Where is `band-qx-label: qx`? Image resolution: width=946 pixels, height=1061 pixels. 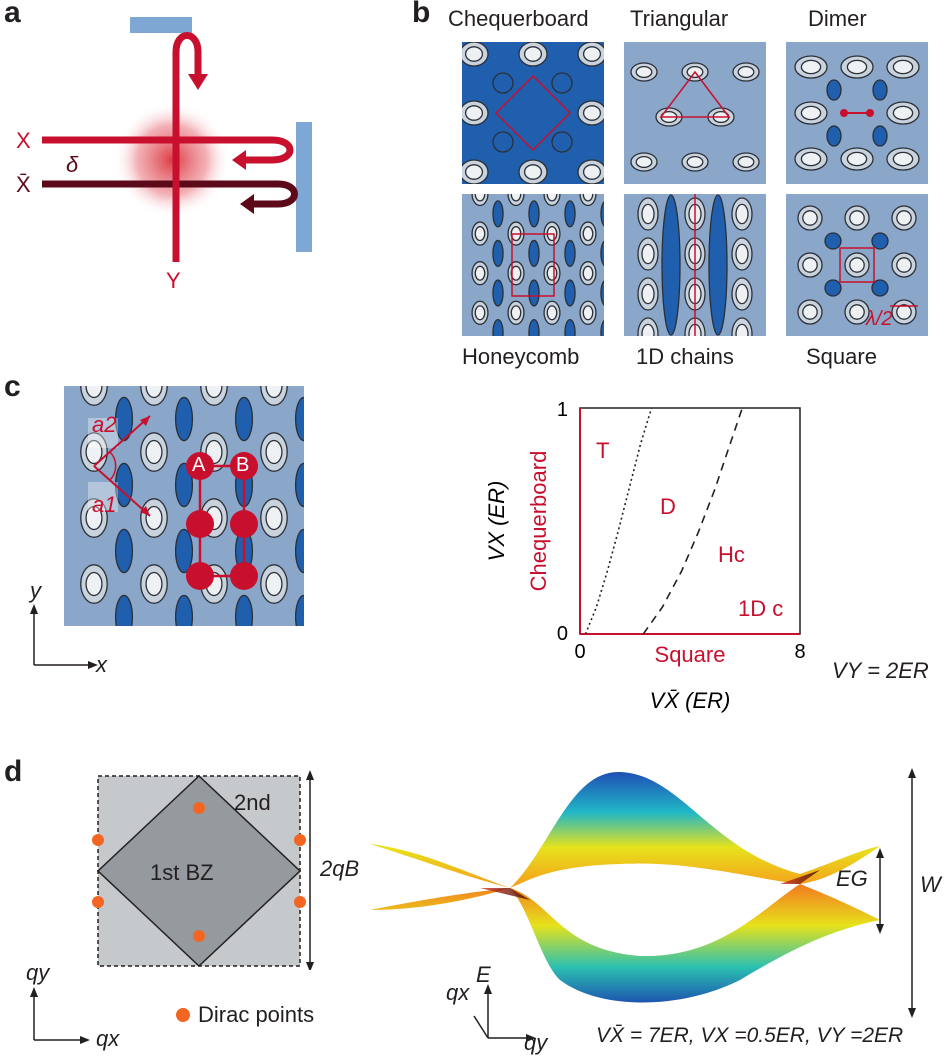 band-qx-label: qx is located at coordinates (458, 992).